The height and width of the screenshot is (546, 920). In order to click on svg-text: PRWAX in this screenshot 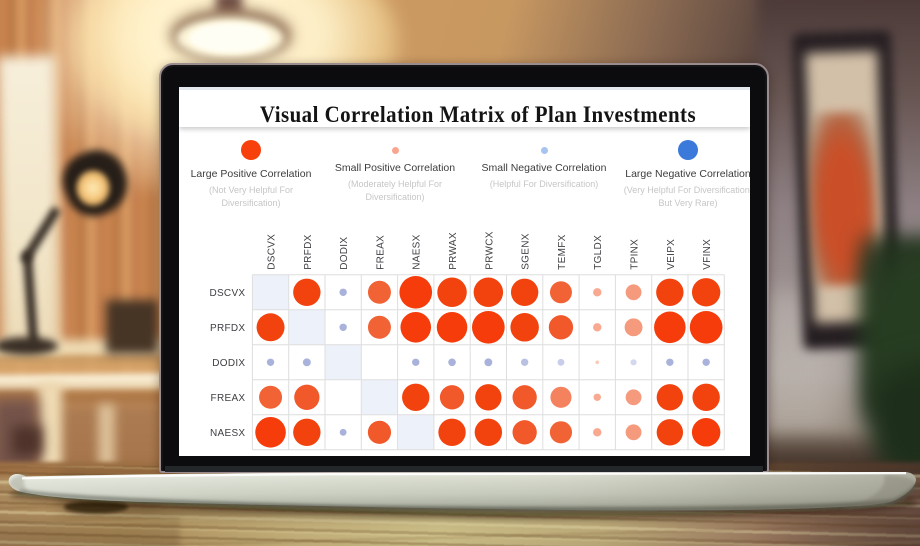, I will do `click(453, 251)`.